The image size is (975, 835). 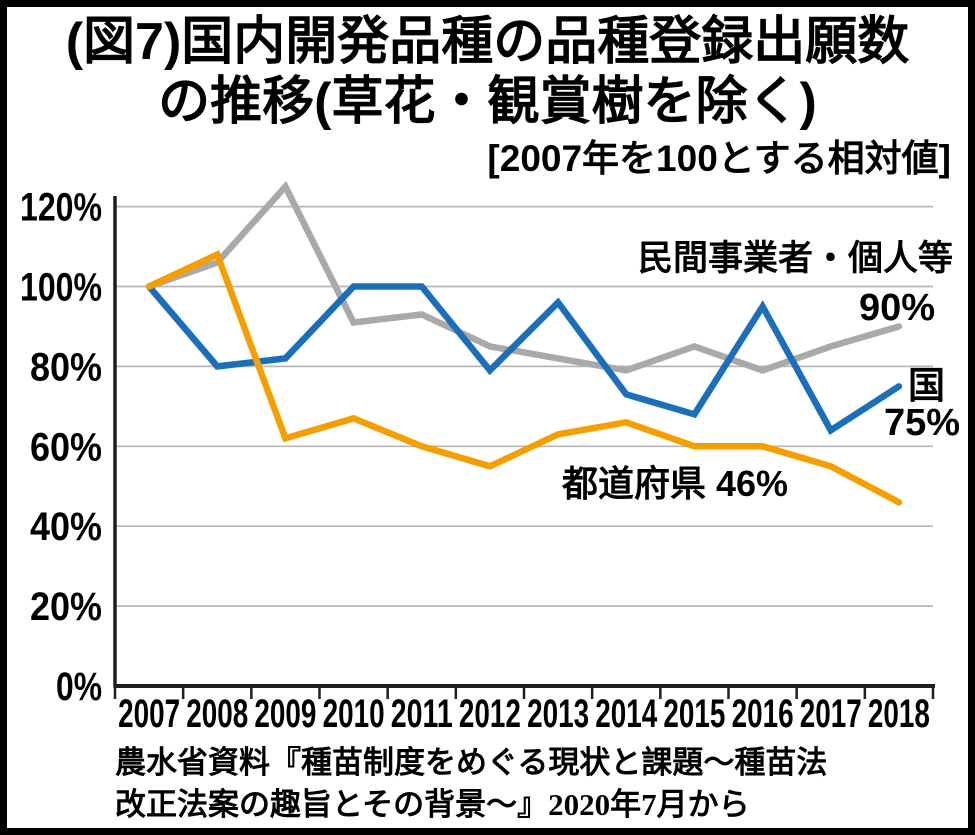 I want to click on y-tick-label-120: 120%, so click(x=61, y=208).